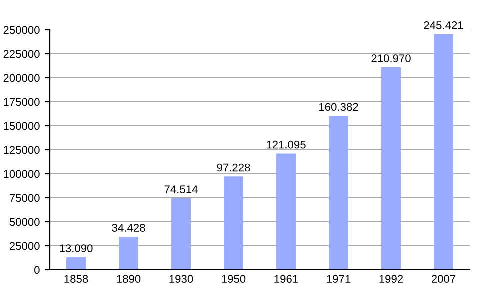 This screenshot has width=500, height=300. Describe the element at coordinates (181, 190) in the screenshot. I see `data-label: 74.514` at that location.